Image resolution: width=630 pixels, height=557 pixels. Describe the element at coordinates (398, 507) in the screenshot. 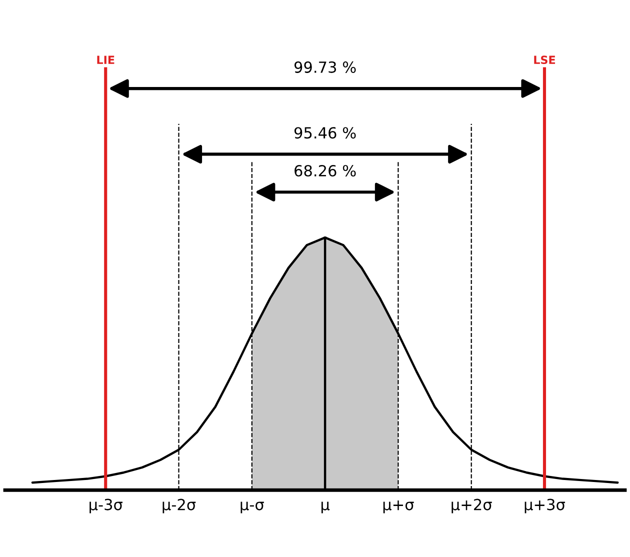

I see `x-tick-label: μ+σ` at that location.